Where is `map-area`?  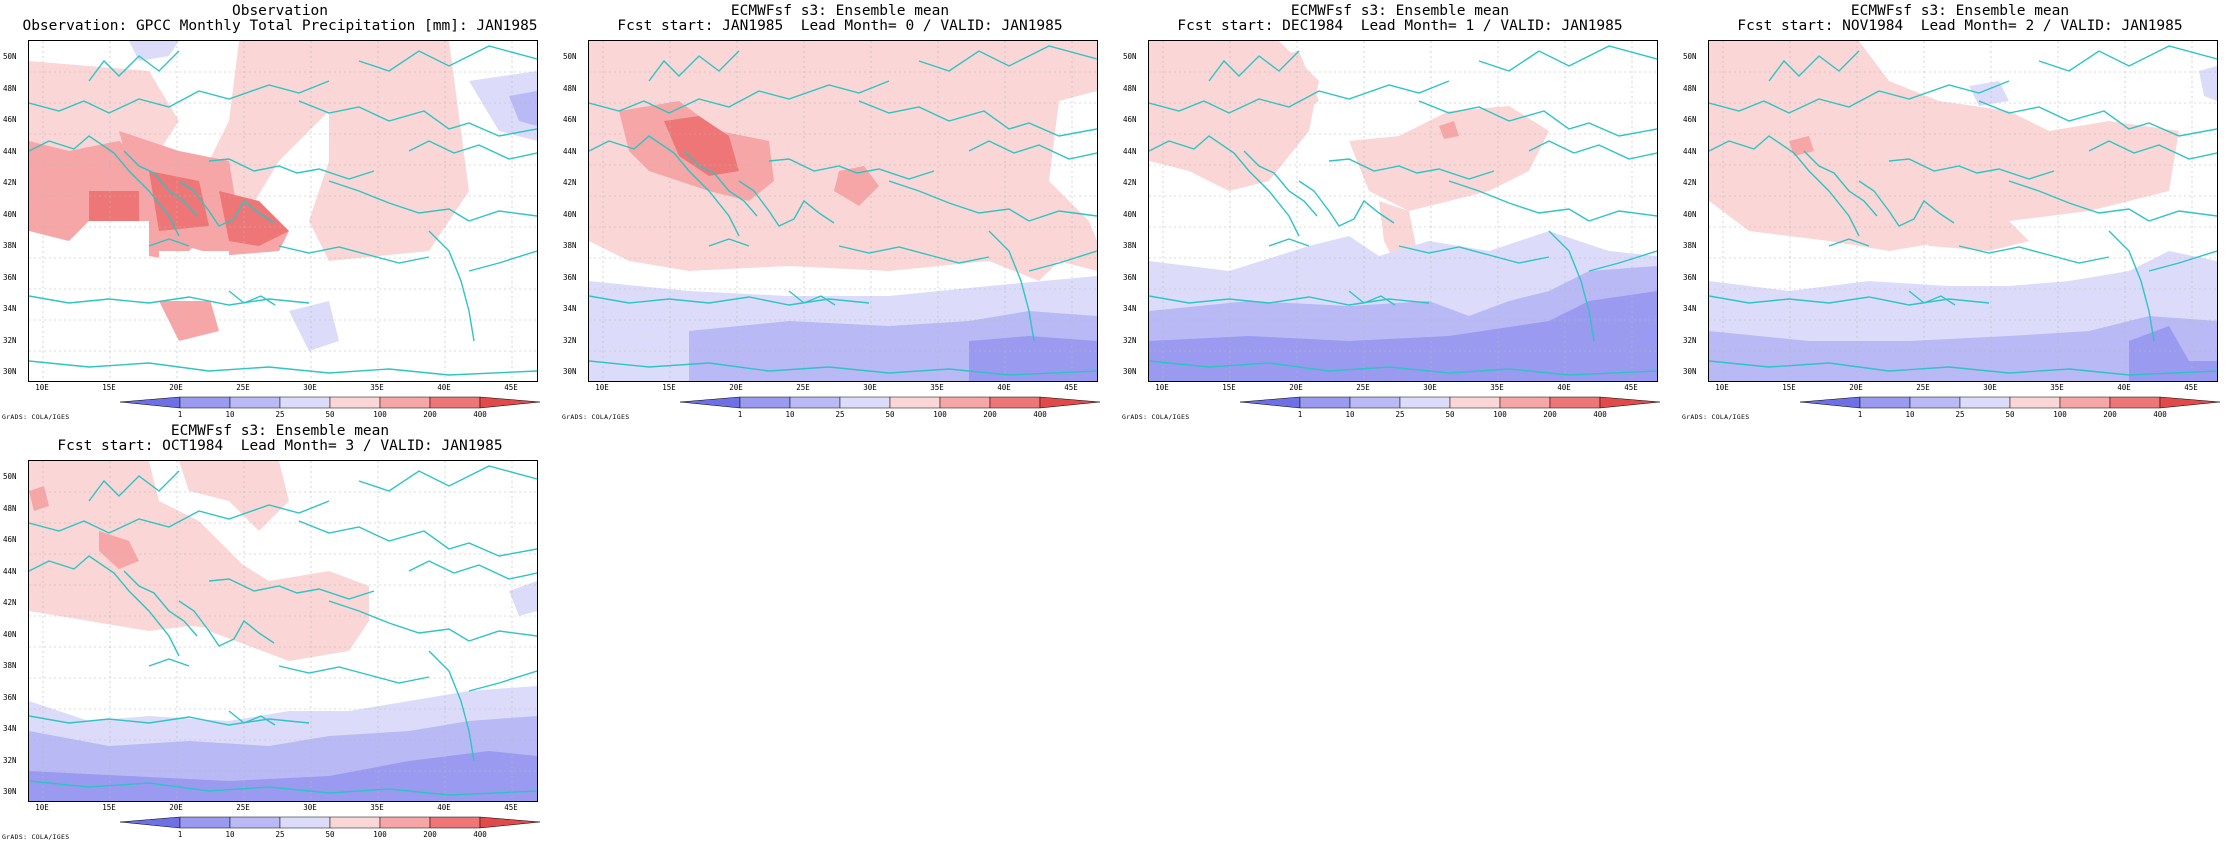 map-area is located at coordinates (1403, 211).